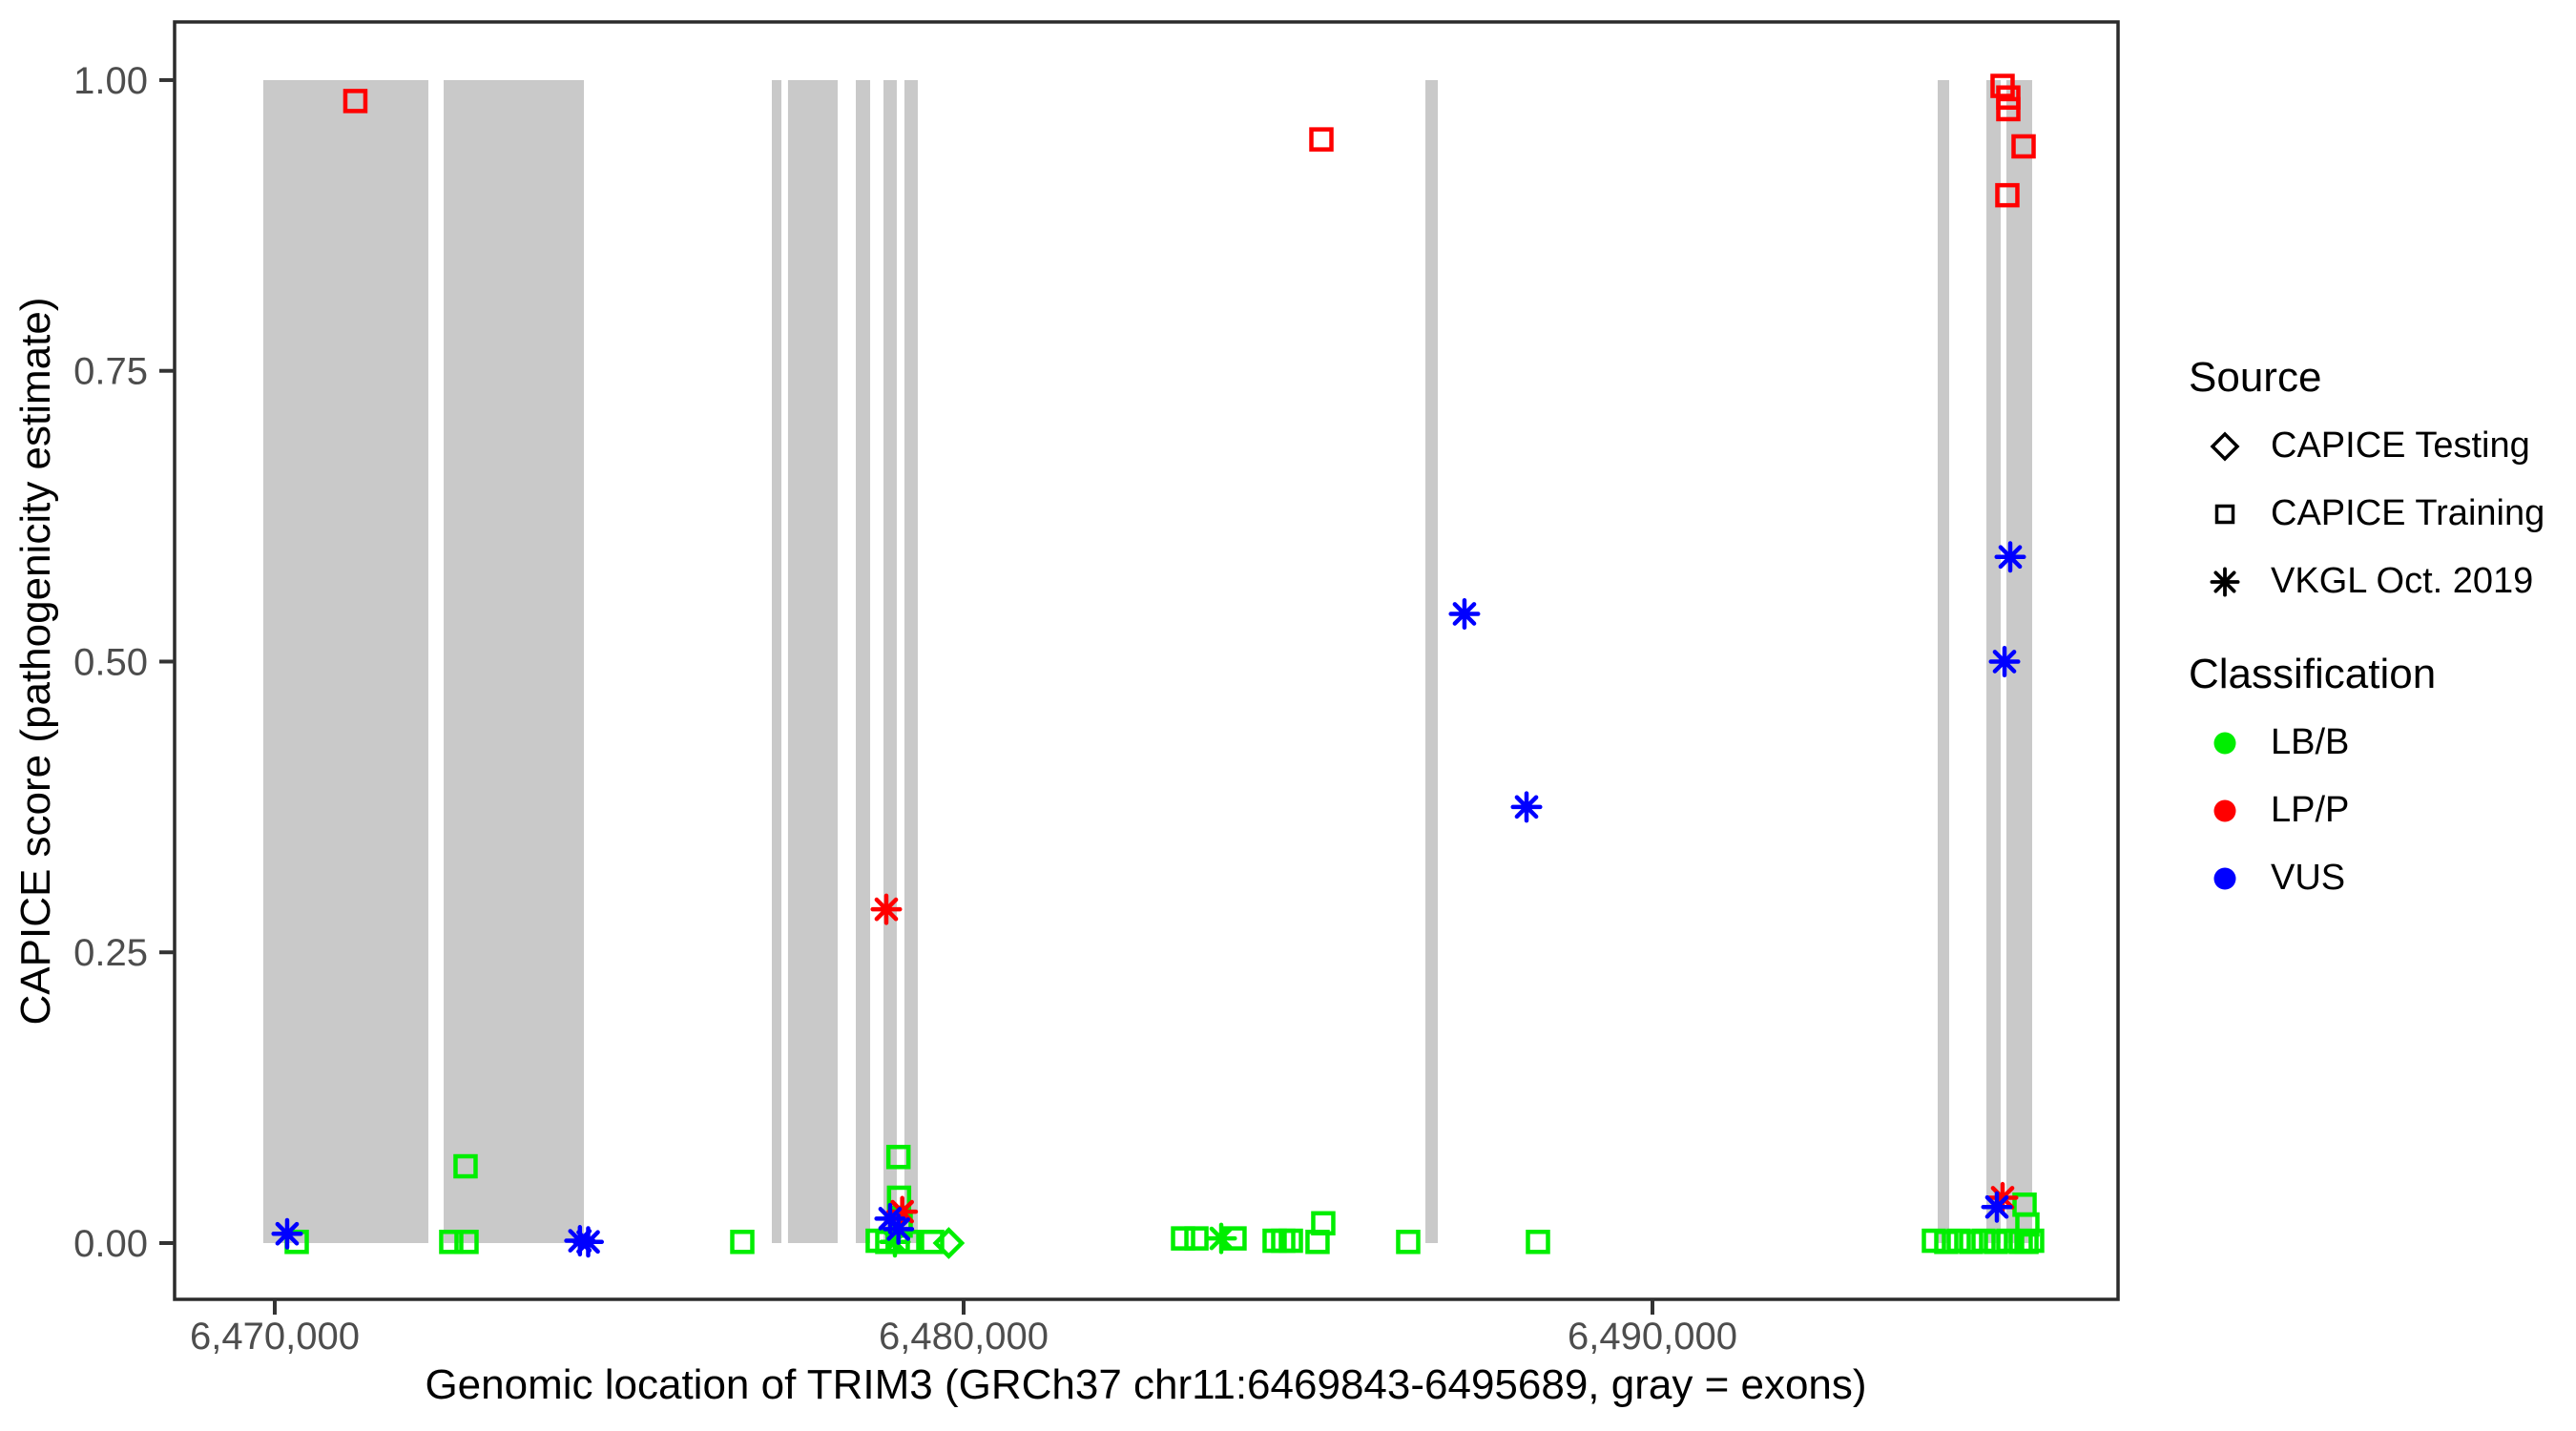 The width and height of the screenshot is (2576, 1431). I want to click on marker-diamond, so click(949, 1243).